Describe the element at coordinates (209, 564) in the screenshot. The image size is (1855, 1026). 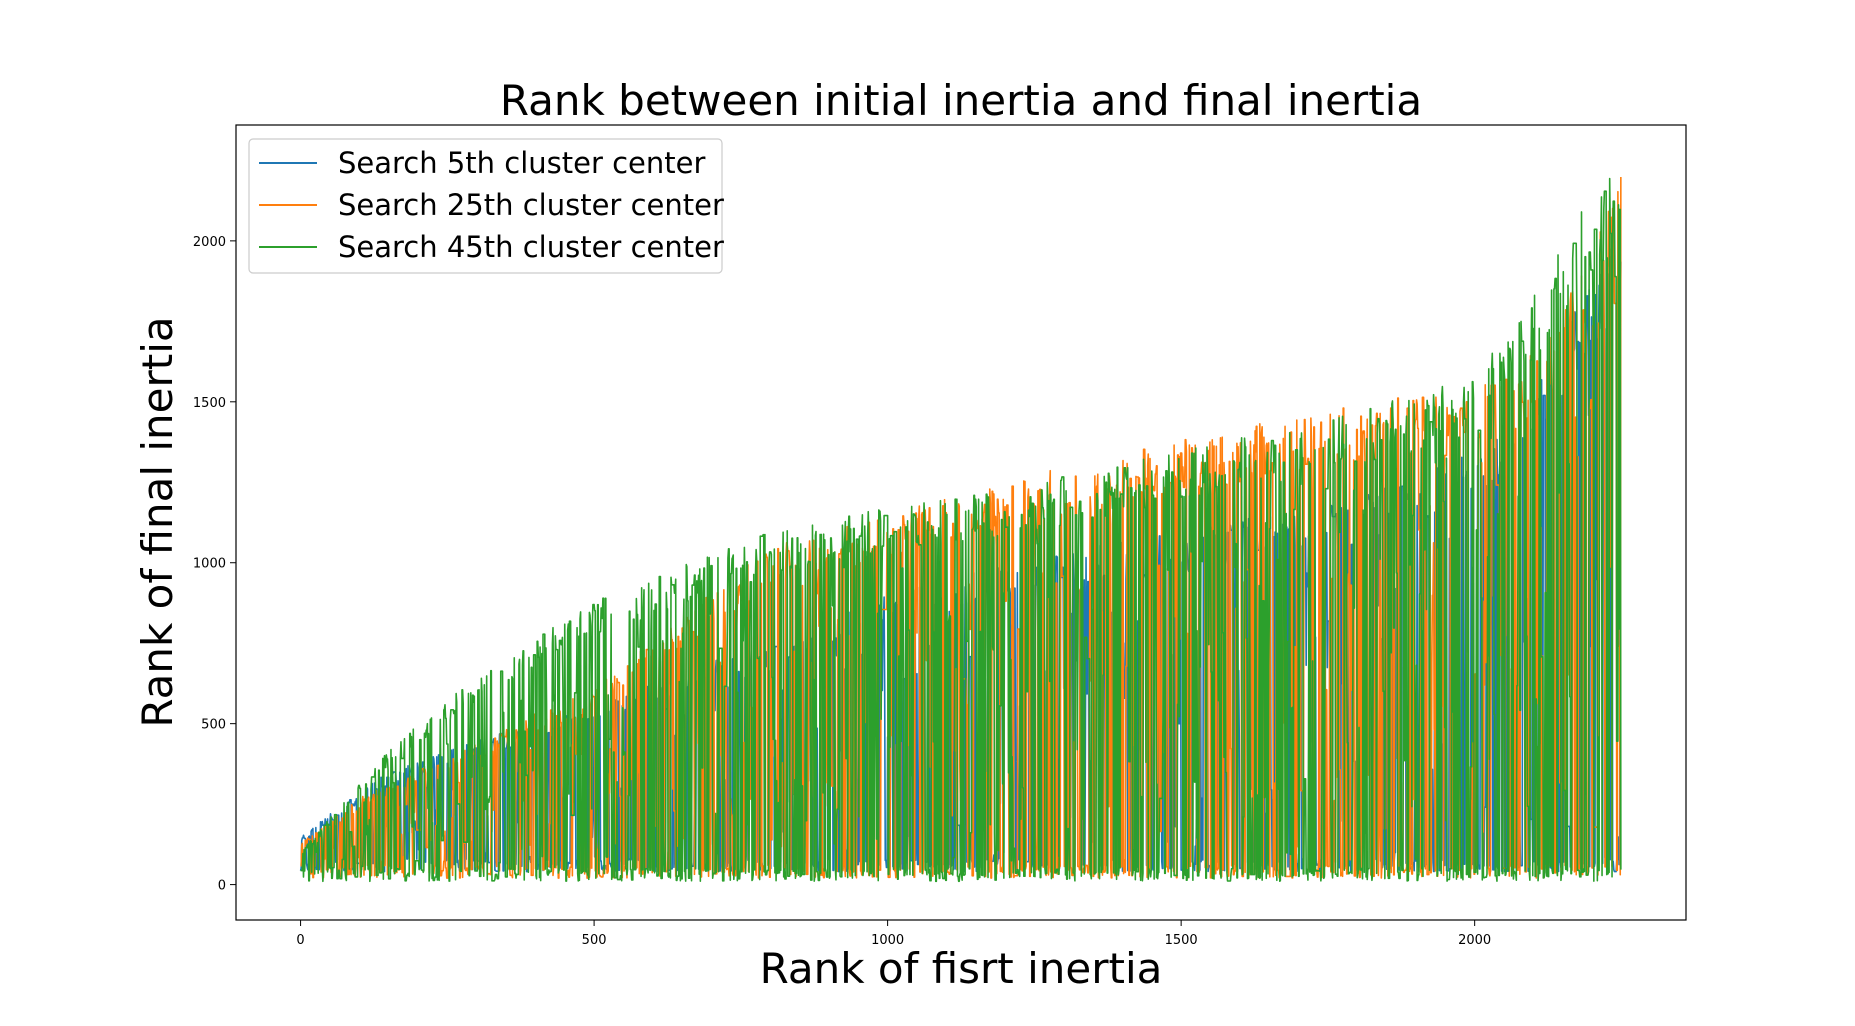
I see `y-tick-label: 1000` at that location.